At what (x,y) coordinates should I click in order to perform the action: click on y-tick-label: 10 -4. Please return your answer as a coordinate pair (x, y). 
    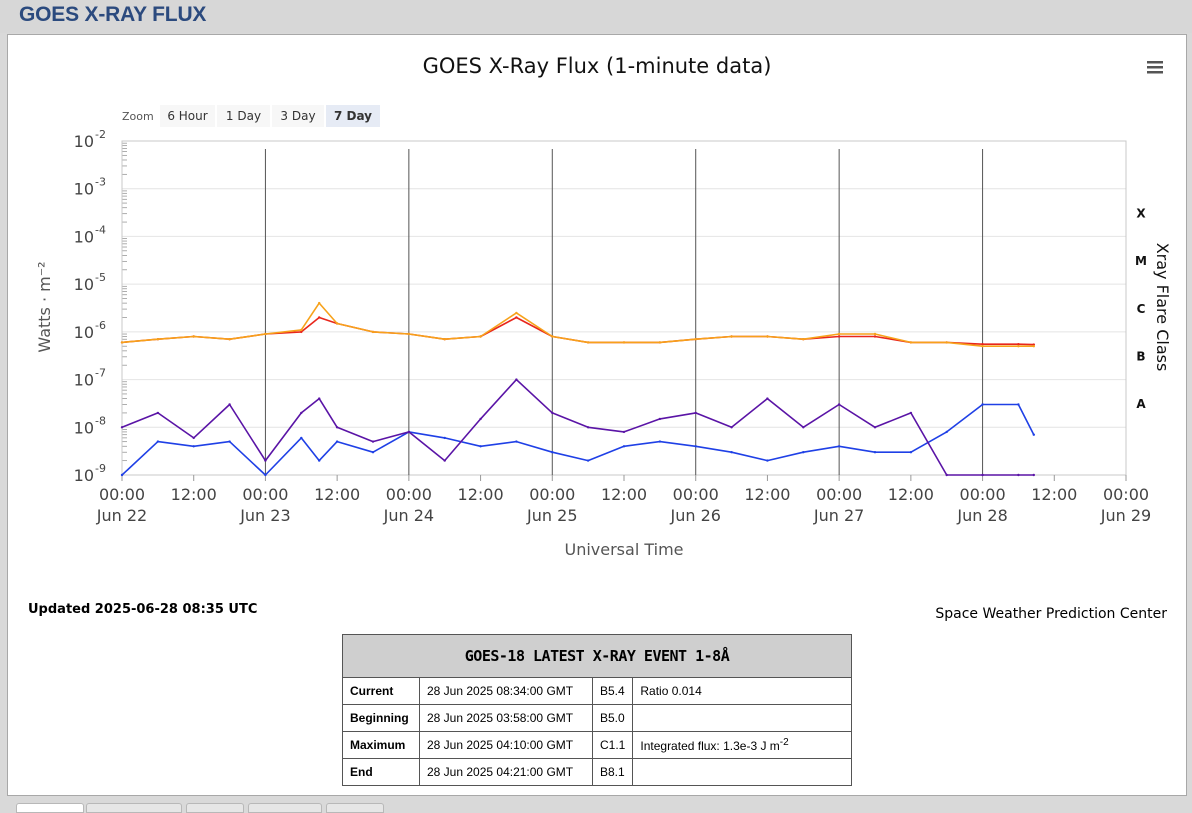
    Looking at the image, I should click on (90, 234).